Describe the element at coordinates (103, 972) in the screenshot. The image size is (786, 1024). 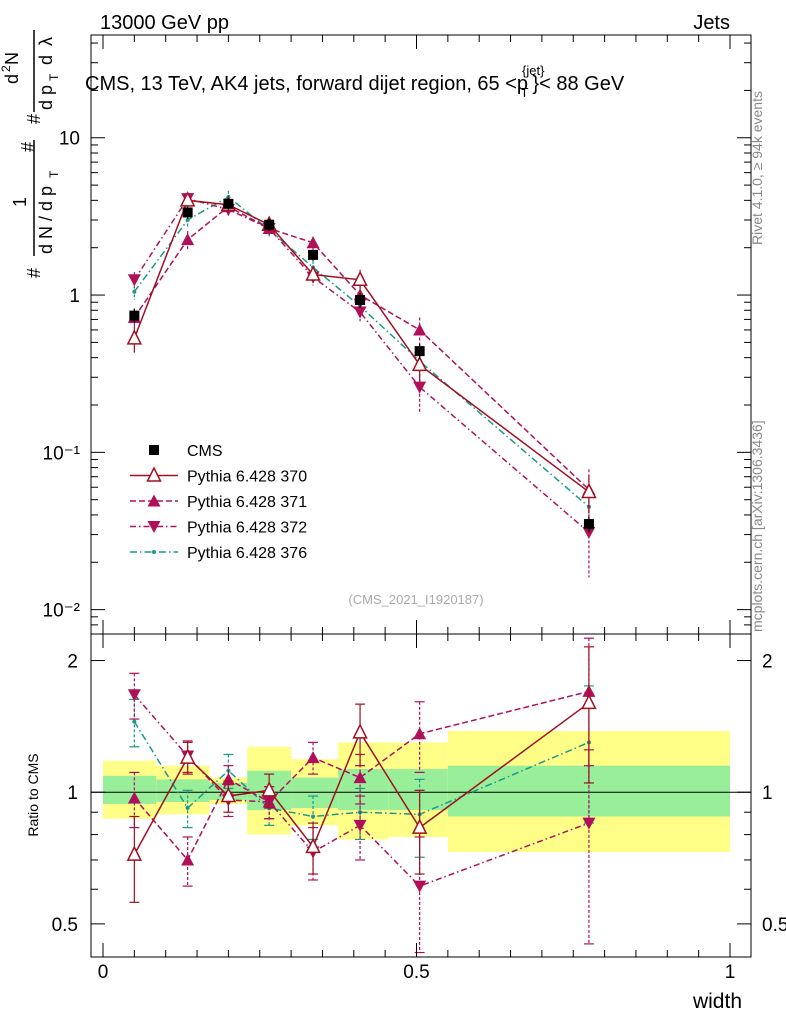
I see `x-tick-label: 0` at that location.